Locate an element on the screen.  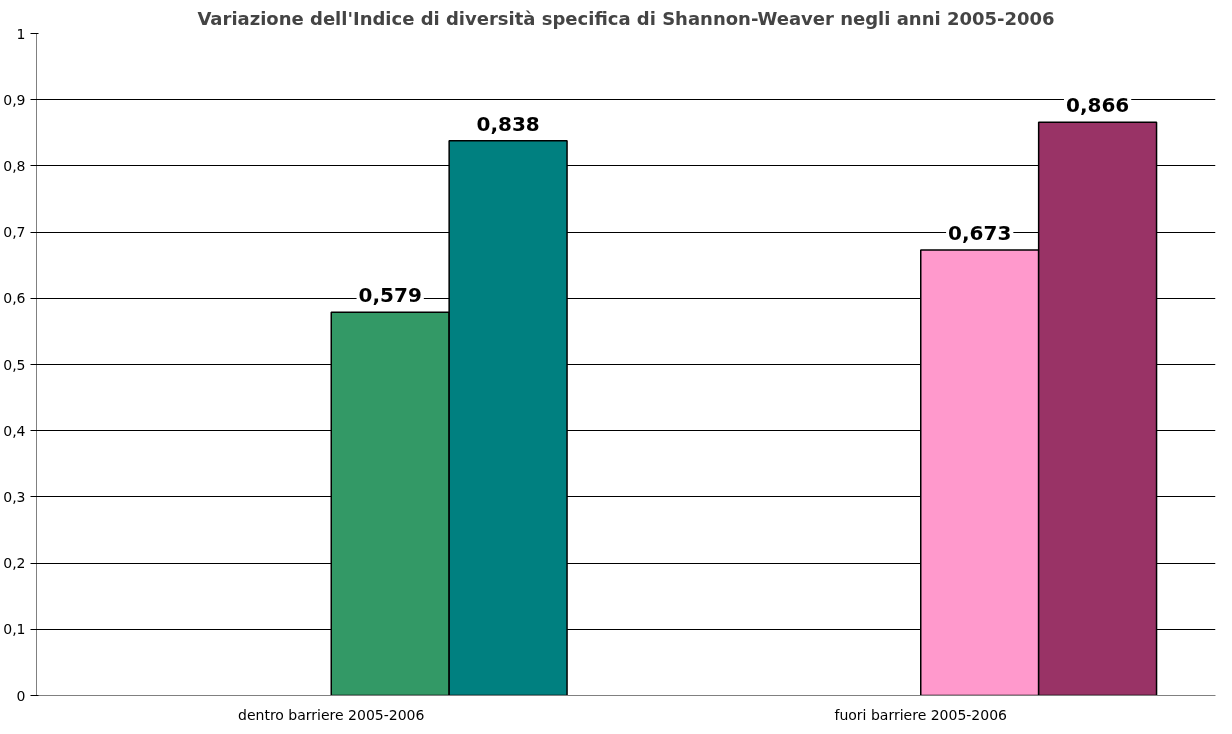
chart-title: Variazione dell'Indice di diversità specifica di Shannon-Weaver negli anni 2005-2006 is located at coordinates (626, 18).